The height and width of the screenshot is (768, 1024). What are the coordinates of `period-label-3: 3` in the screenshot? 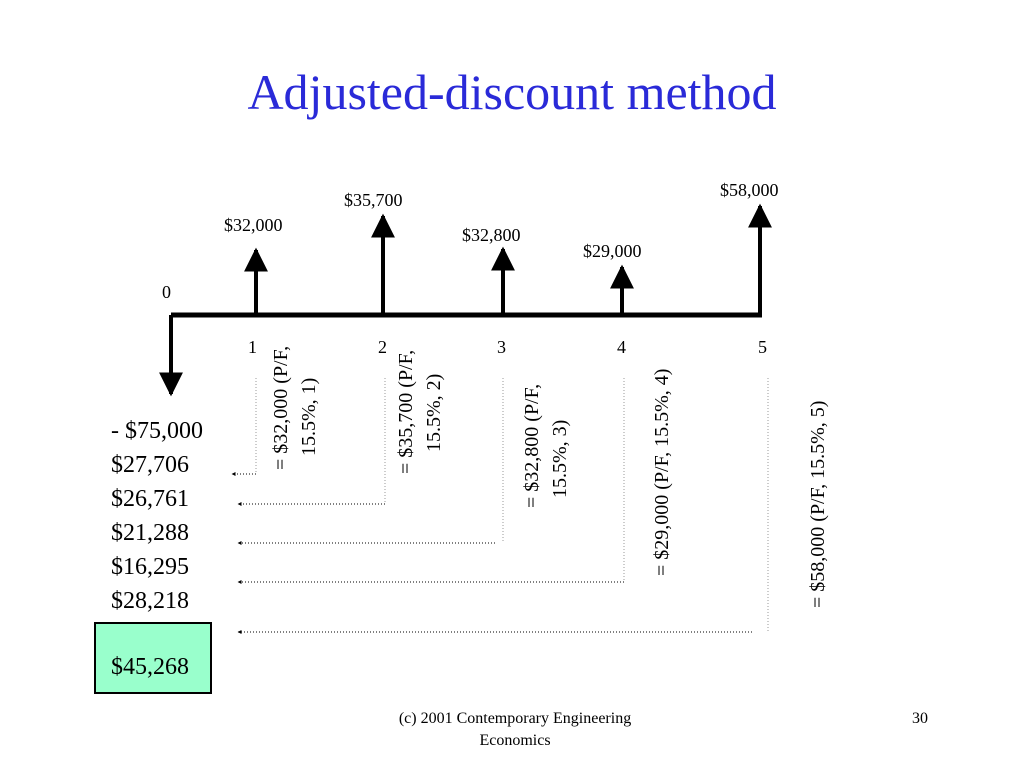 It's located at (501, 347).